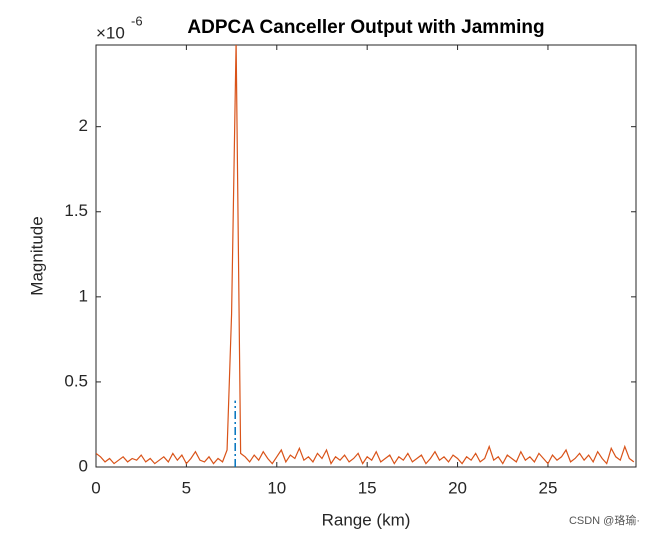  What do you see at coordinates (110, 32) in the screenshot?
I see `y-multiplier: ×10` at bounding box center [110, 32].